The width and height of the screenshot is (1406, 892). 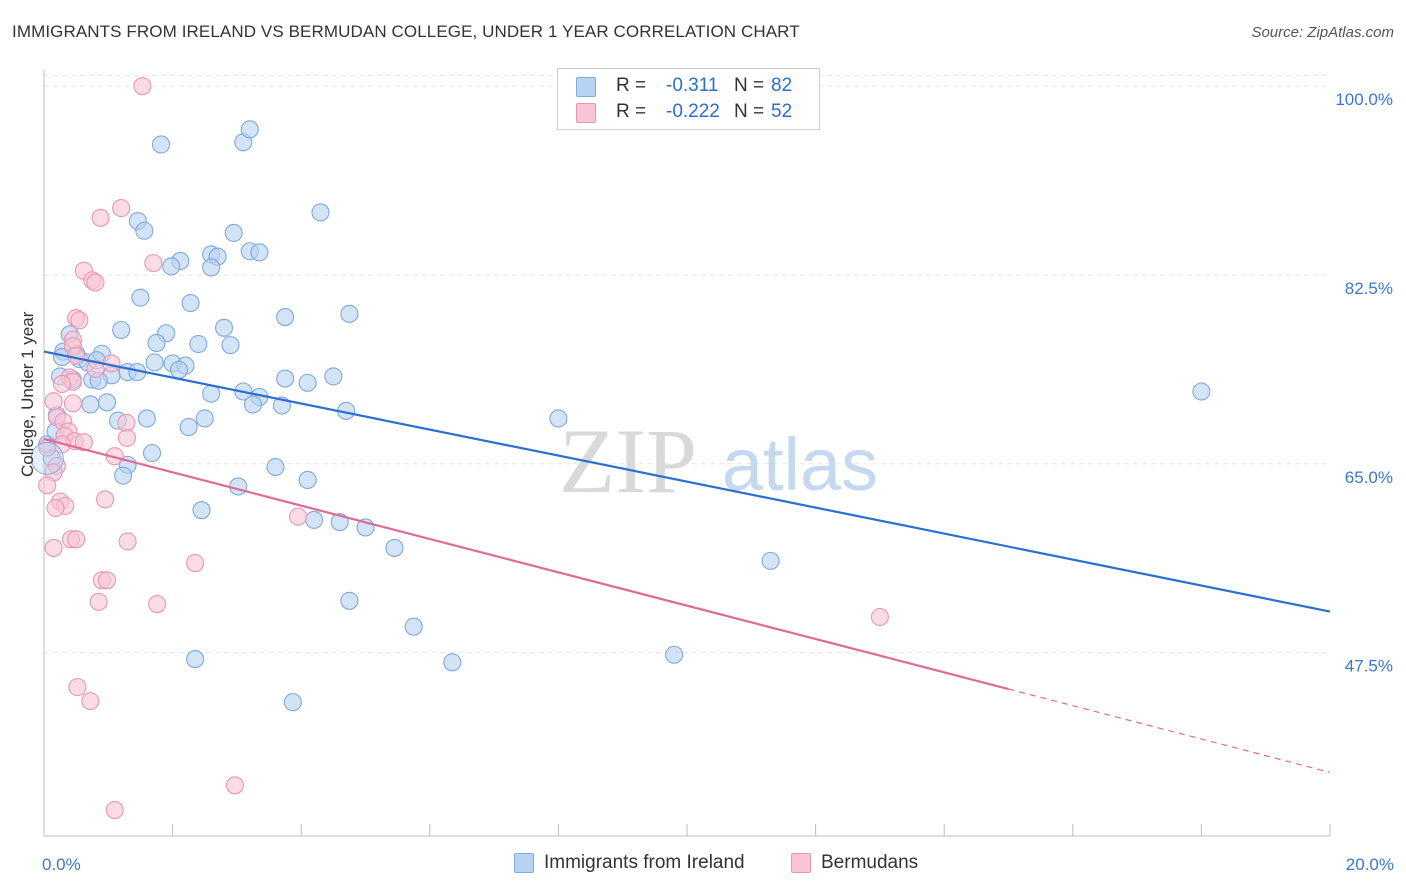 What do you see at coordinates (692, 85) in the screenshot?
I see `legend-r-value: -0.311` at bounding box center [692, 85].